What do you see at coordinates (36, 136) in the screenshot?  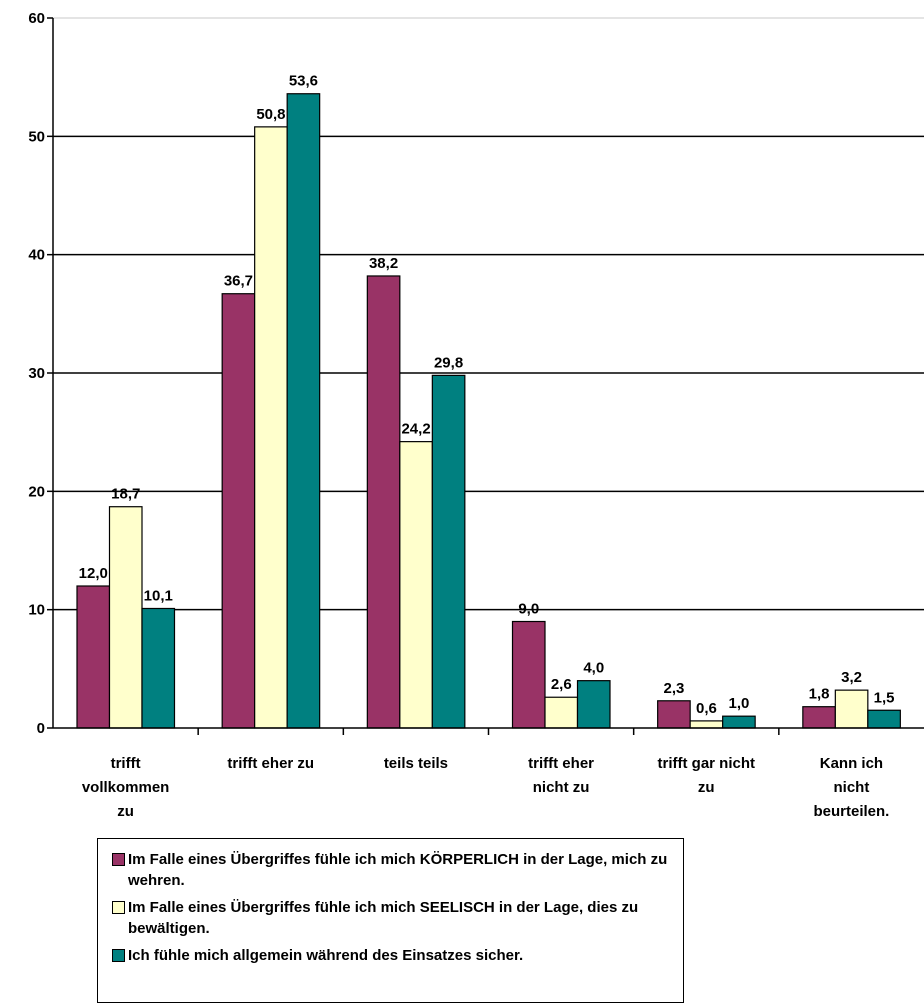 I see `y-tick-label: 50` at bounding box center [36, 136].